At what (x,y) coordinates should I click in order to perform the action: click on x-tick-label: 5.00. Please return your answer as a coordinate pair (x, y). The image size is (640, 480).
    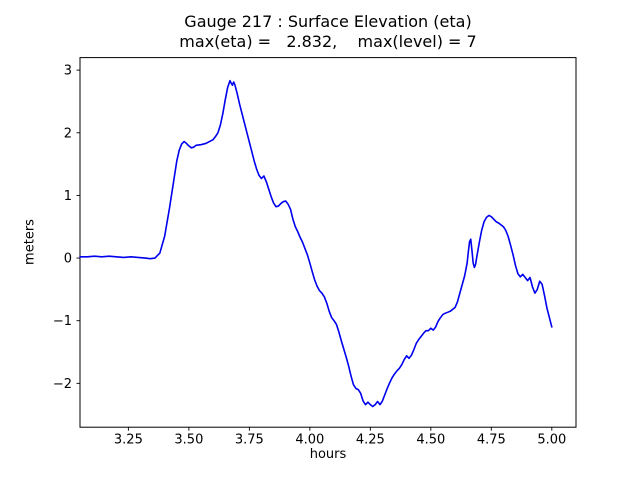
    Looking at the image, I should click on (551, 440).